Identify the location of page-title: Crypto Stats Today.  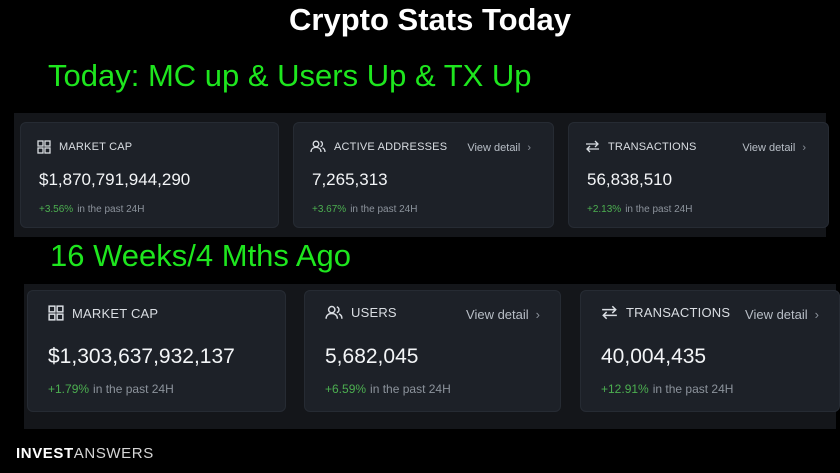
(430, 19).